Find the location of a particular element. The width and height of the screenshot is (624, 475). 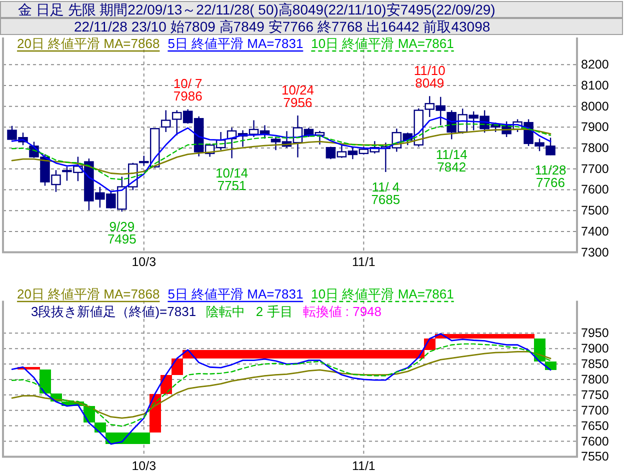

chart-title: 金 日足 先限 期間22/09/13～22/11/28( 50)高8049(22/11/10)安7495(22/09/29) is located at coordinates (257, 10).